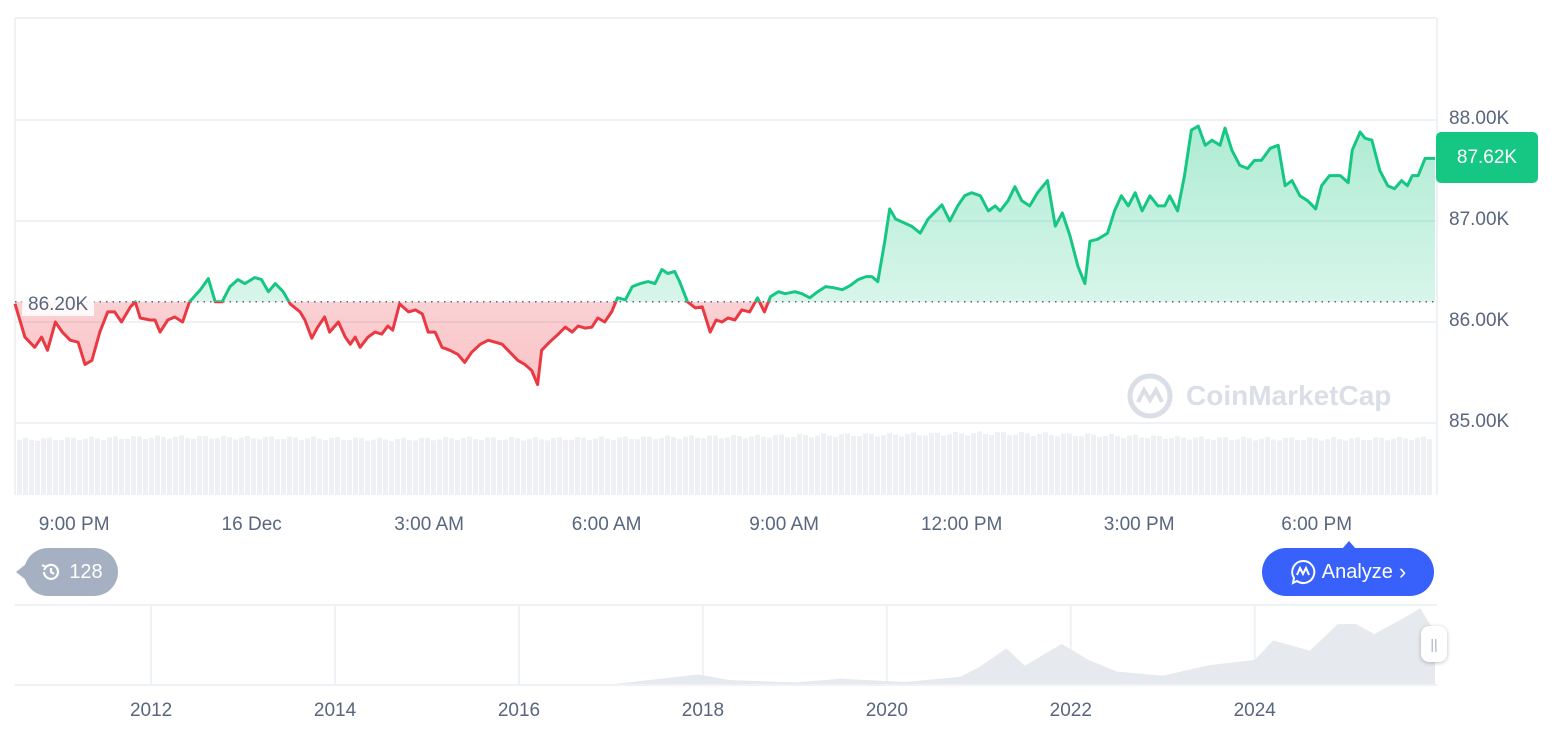  I want to click on reference-price-label: 86.20K, so click(58, 305).